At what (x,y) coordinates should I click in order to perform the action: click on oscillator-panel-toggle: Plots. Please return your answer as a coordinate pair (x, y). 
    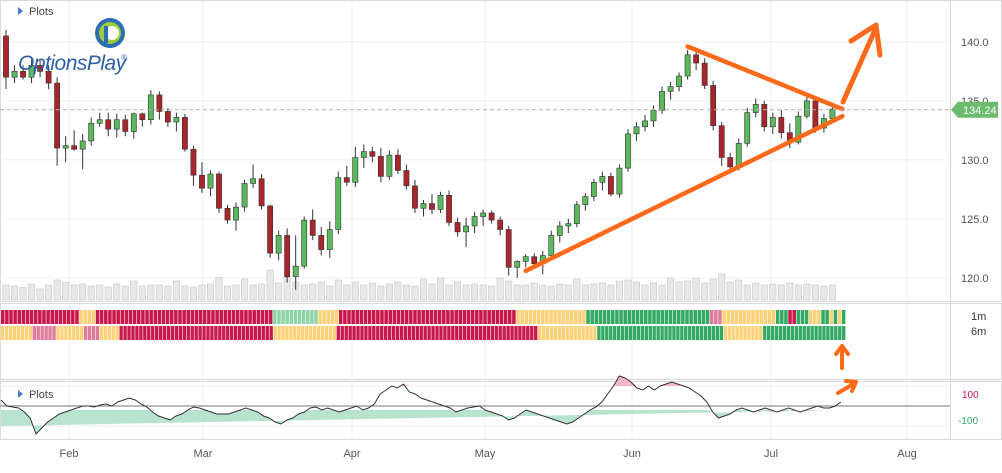
    Looking at the image, I should click on (36, 395).